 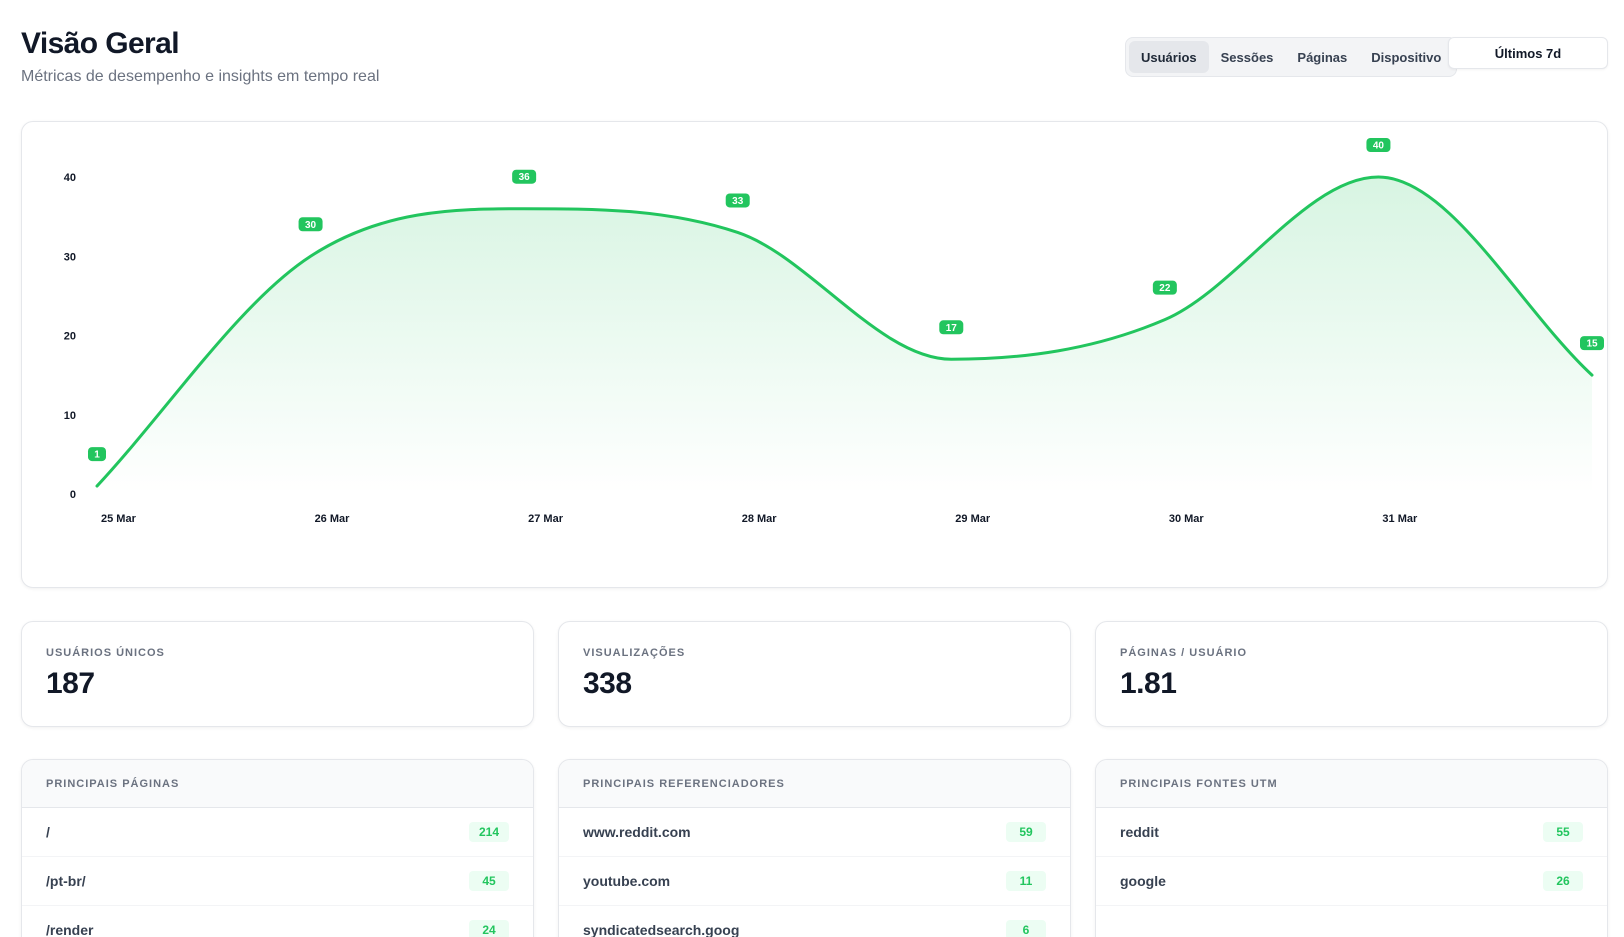 What do you see at coordinates (277, 784) in the screenshot?
I see `list-header: PRINCIPAIS PÁGINAS` at bounding box center [277, 784].